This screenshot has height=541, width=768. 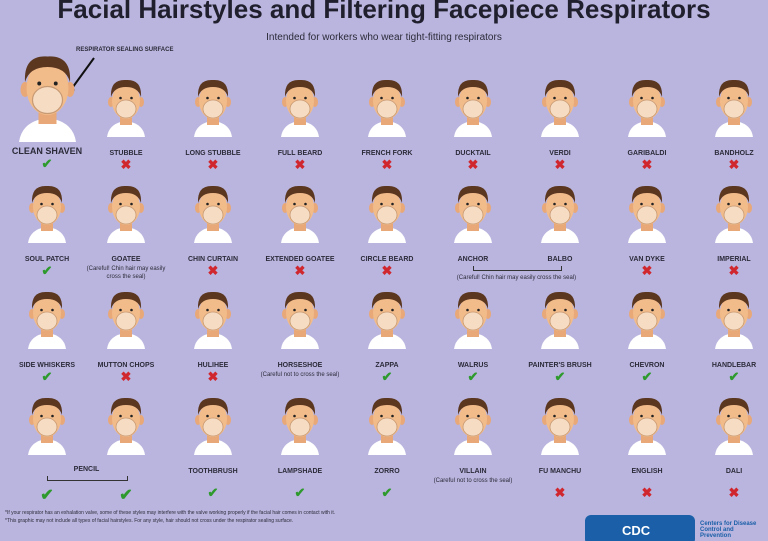 What do you see at coordinates (47, 151) in the screenshot?
I see `style-label: CLEAN SHAVEN` at bounding box center [47, 151].